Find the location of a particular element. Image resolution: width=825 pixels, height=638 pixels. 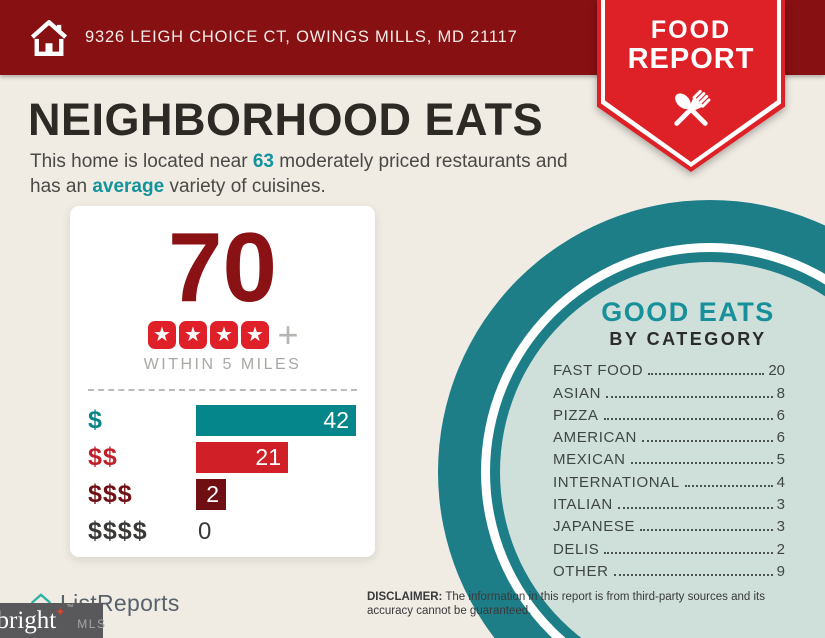

price-tier-value: 0 is located at coordinates (205, 531).